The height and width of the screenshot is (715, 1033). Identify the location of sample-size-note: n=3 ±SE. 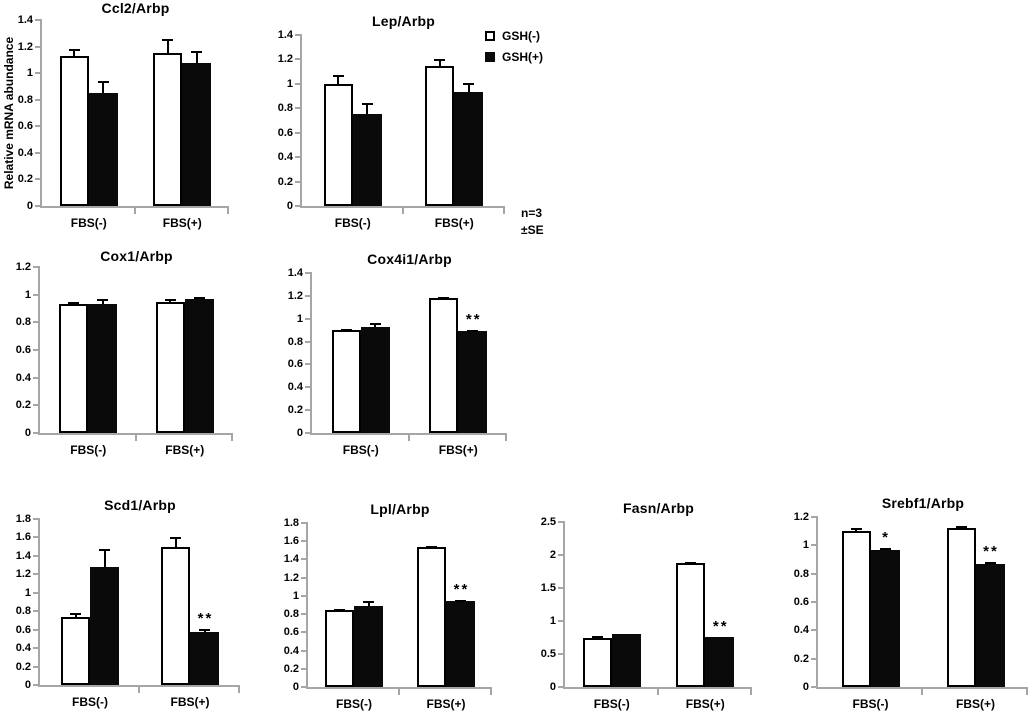
(532, 222).